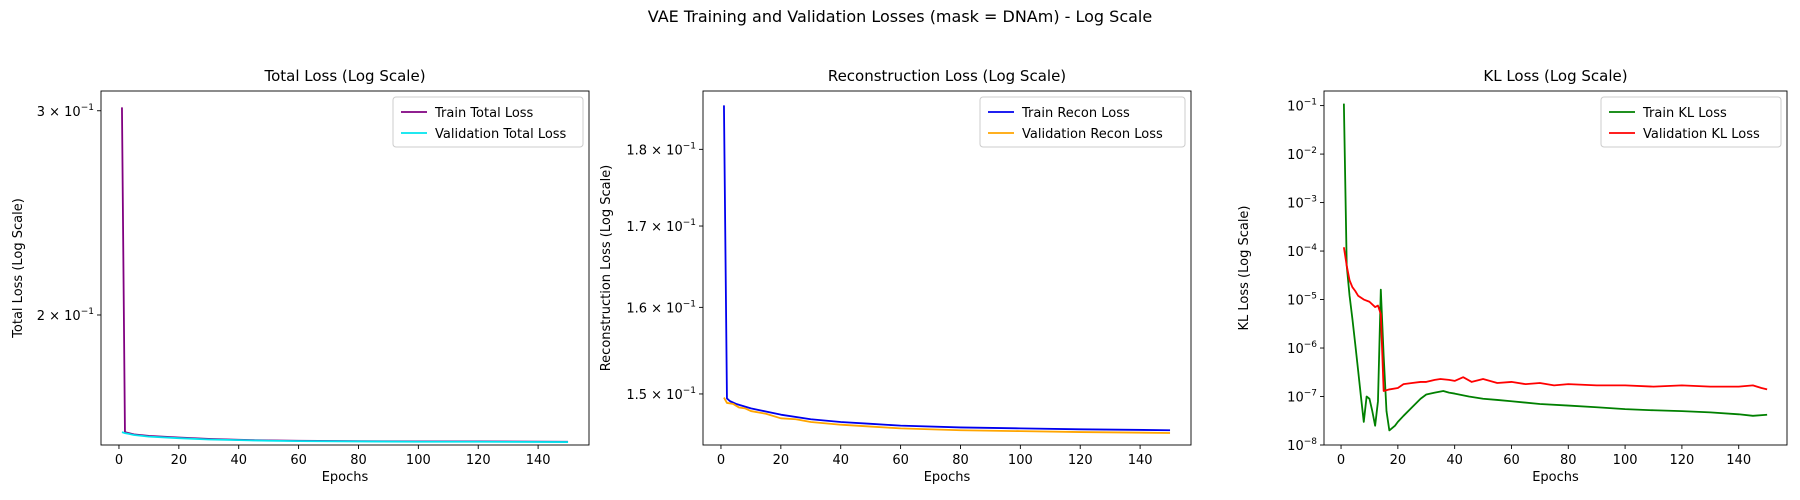  Describe the element at coordinates (1302, 203) in the screenshot. I see `y-tick-label: 10⁻³` at that location.